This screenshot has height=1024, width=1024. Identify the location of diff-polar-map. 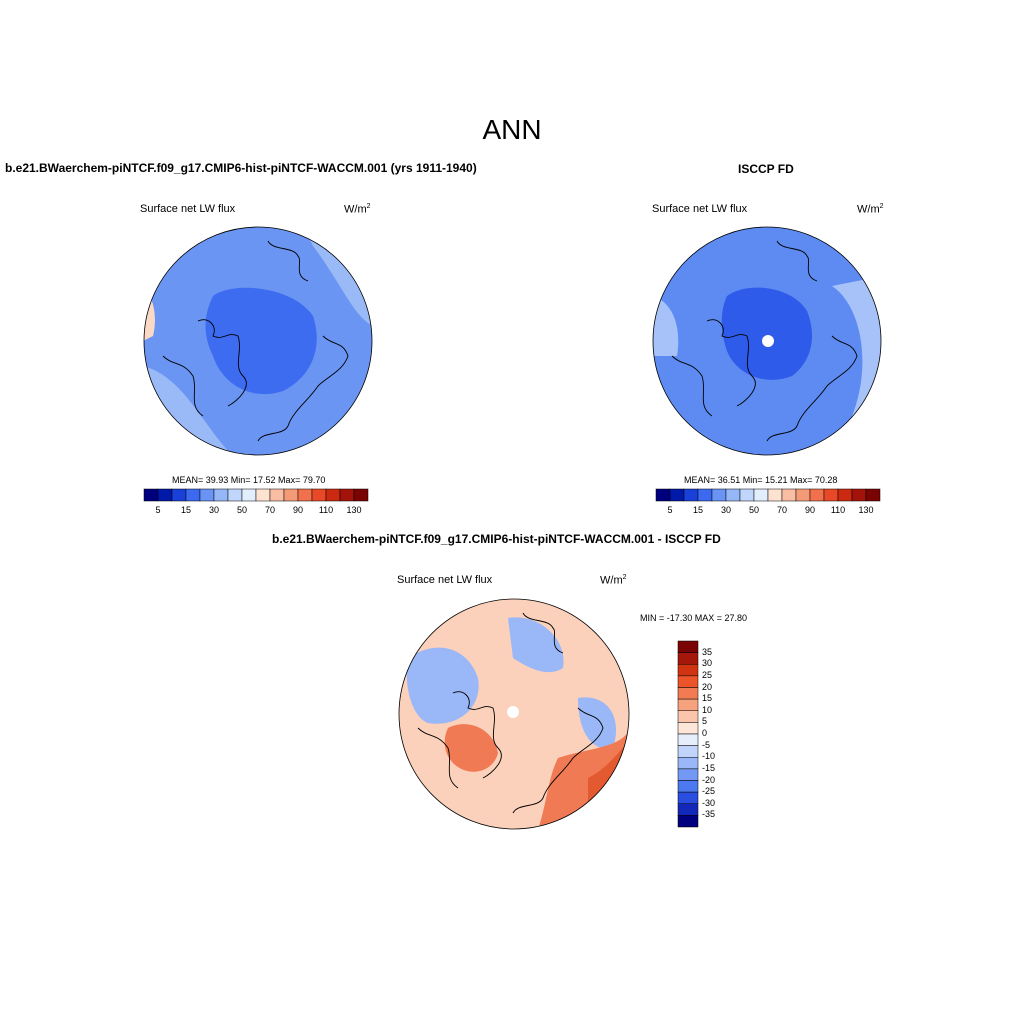
(514, 714).